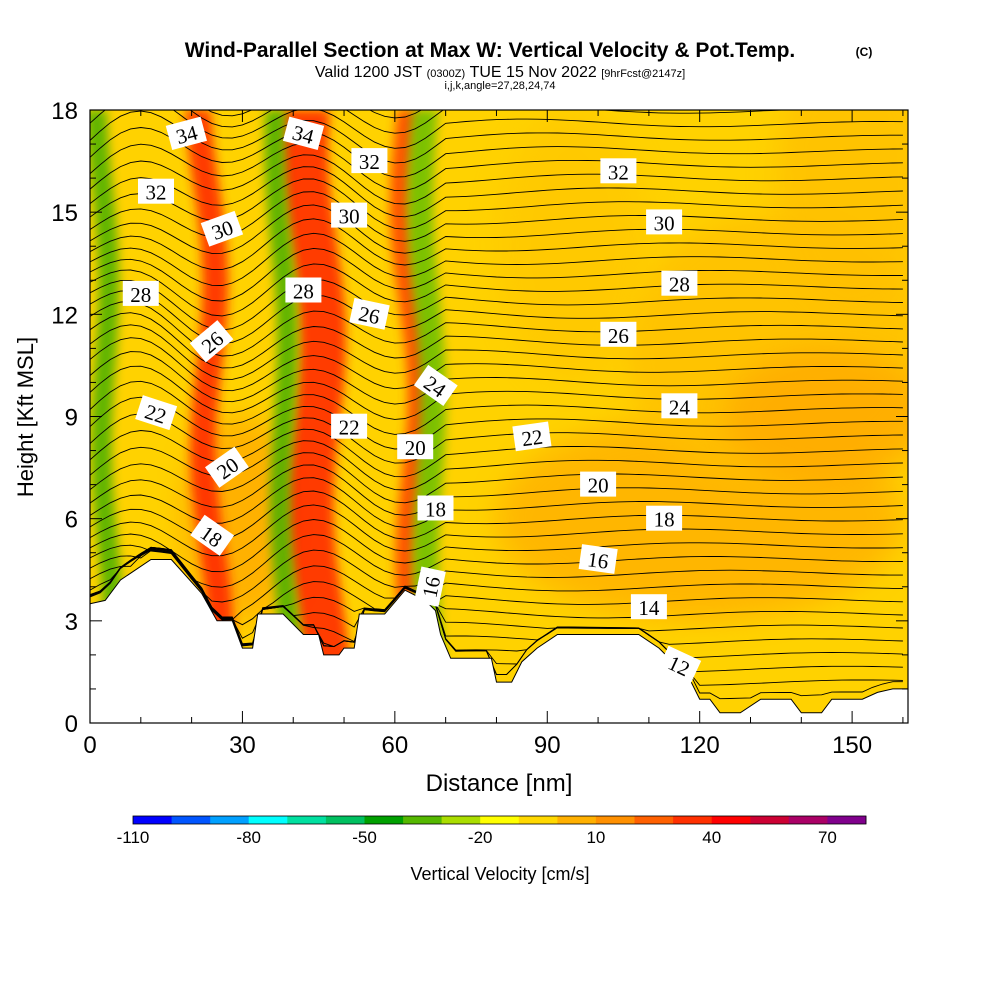 Image resolution: width=1000 pixels, height=1000 pixels. I want to click on isentrope-label-1: 34, so click(303, 133).